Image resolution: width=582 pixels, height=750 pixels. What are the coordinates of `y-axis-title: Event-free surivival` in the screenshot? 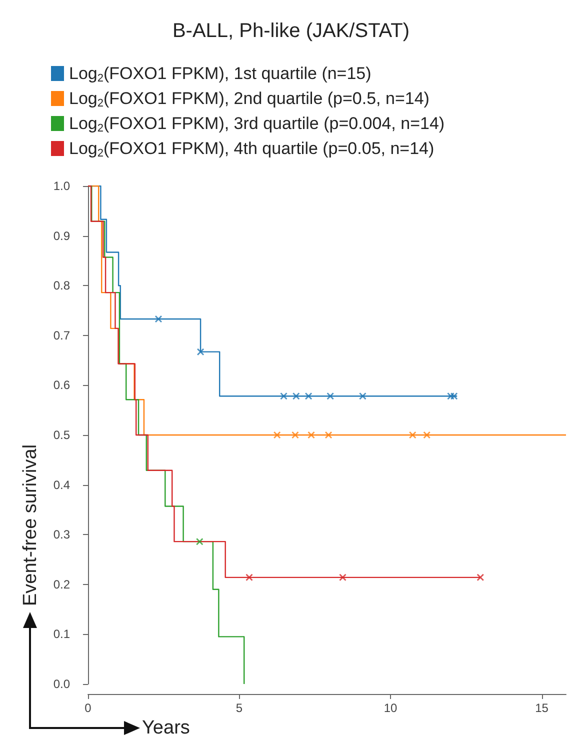 It's located at (30, 525).